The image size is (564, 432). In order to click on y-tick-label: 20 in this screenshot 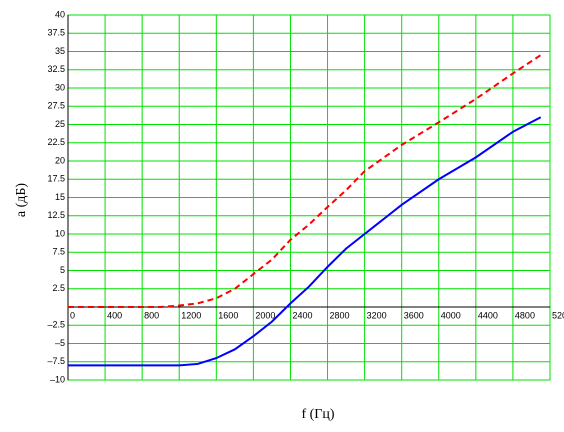, I will do `click(60, 160)`.